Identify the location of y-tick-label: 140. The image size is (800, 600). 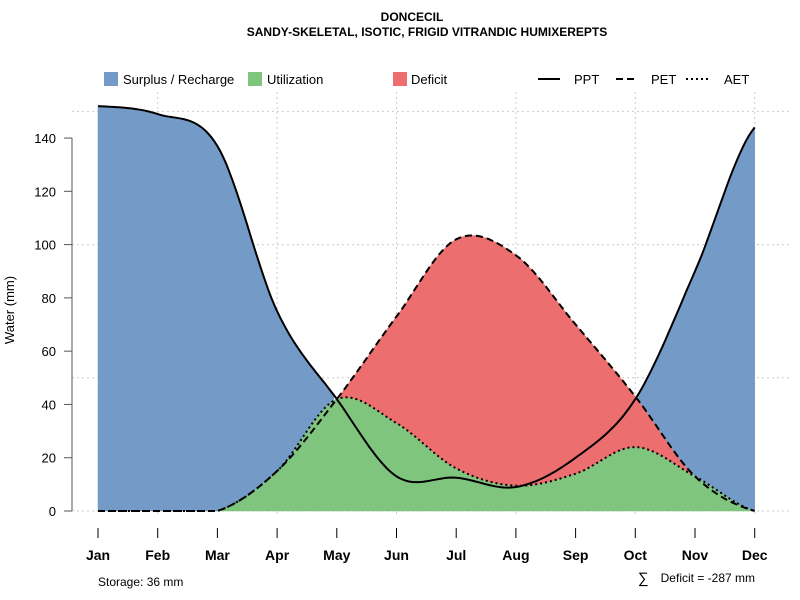
(45, 138).